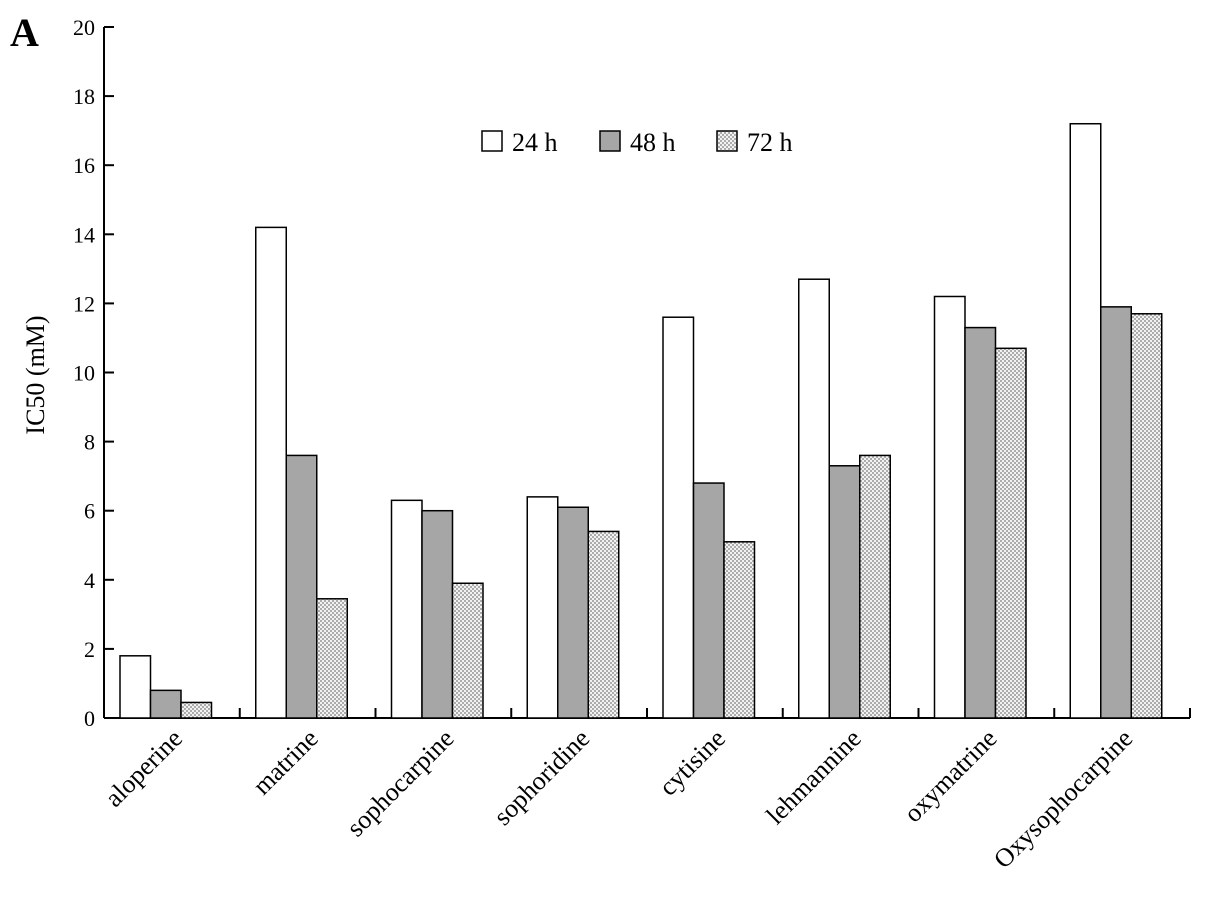 This screenshot has width=1205, height=907. What do you see at coordinates (727, 141) in the screenshot?
I see `legend-swatch-72h` at bounding box center [727, 141].